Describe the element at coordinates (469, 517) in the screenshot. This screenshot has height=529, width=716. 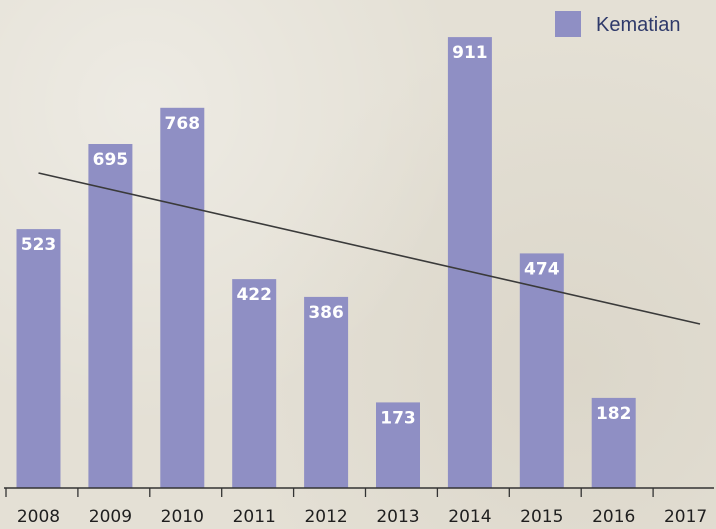
I see `x-tick-label-2014: 2014` at that location.